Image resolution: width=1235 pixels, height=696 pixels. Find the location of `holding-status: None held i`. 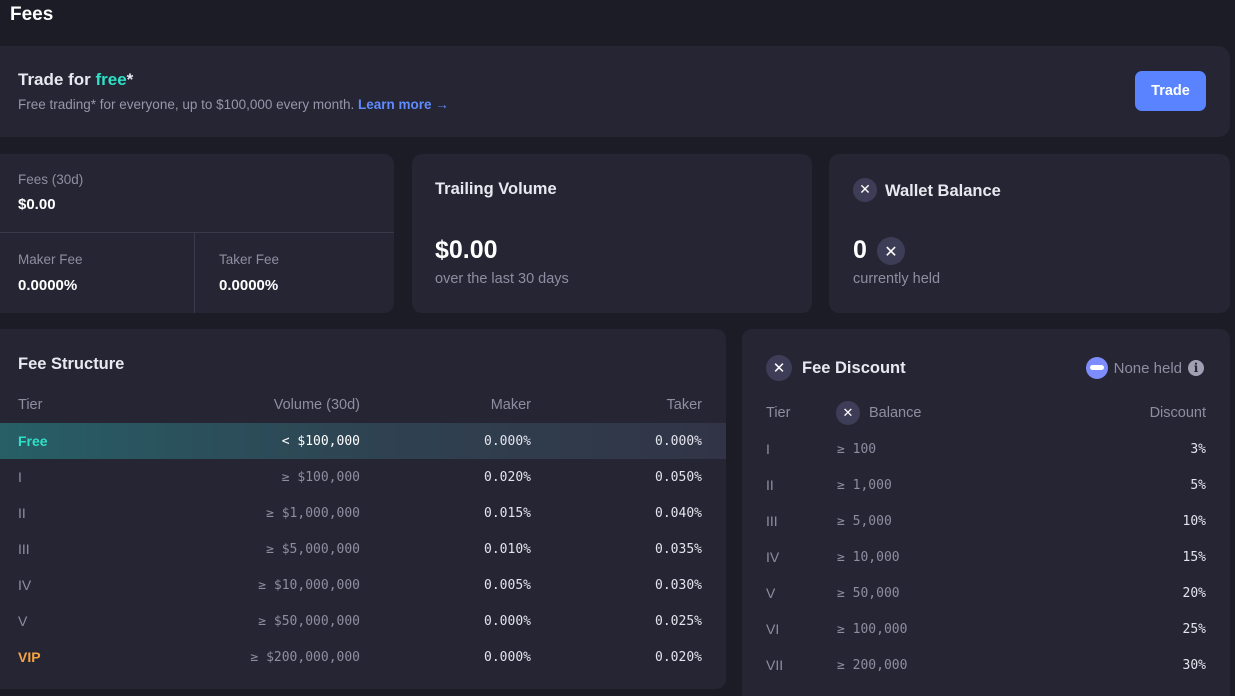

holding-status: None held i is located at coordinates (1144, 368).